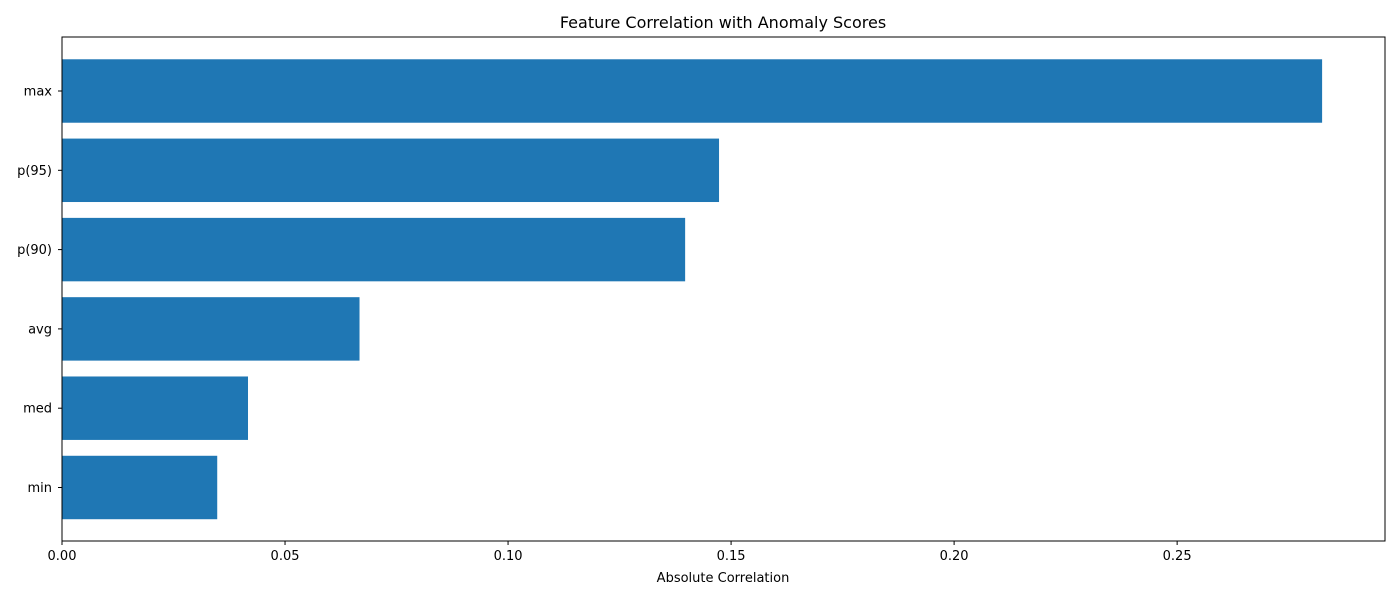 The height and width of the screenshot is (600, 1400). Describe the element at coordinates (211, 329) in the screenshot. I see `bar-avg` at that location.